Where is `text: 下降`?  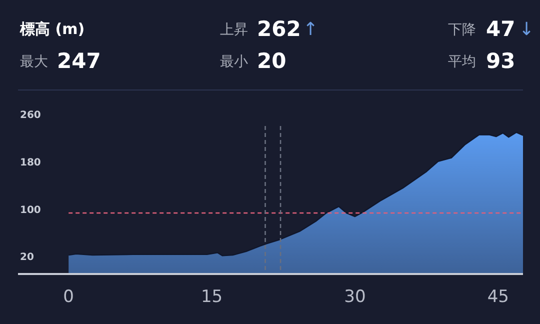
text: 下降 is located at coordinates (462, 30).